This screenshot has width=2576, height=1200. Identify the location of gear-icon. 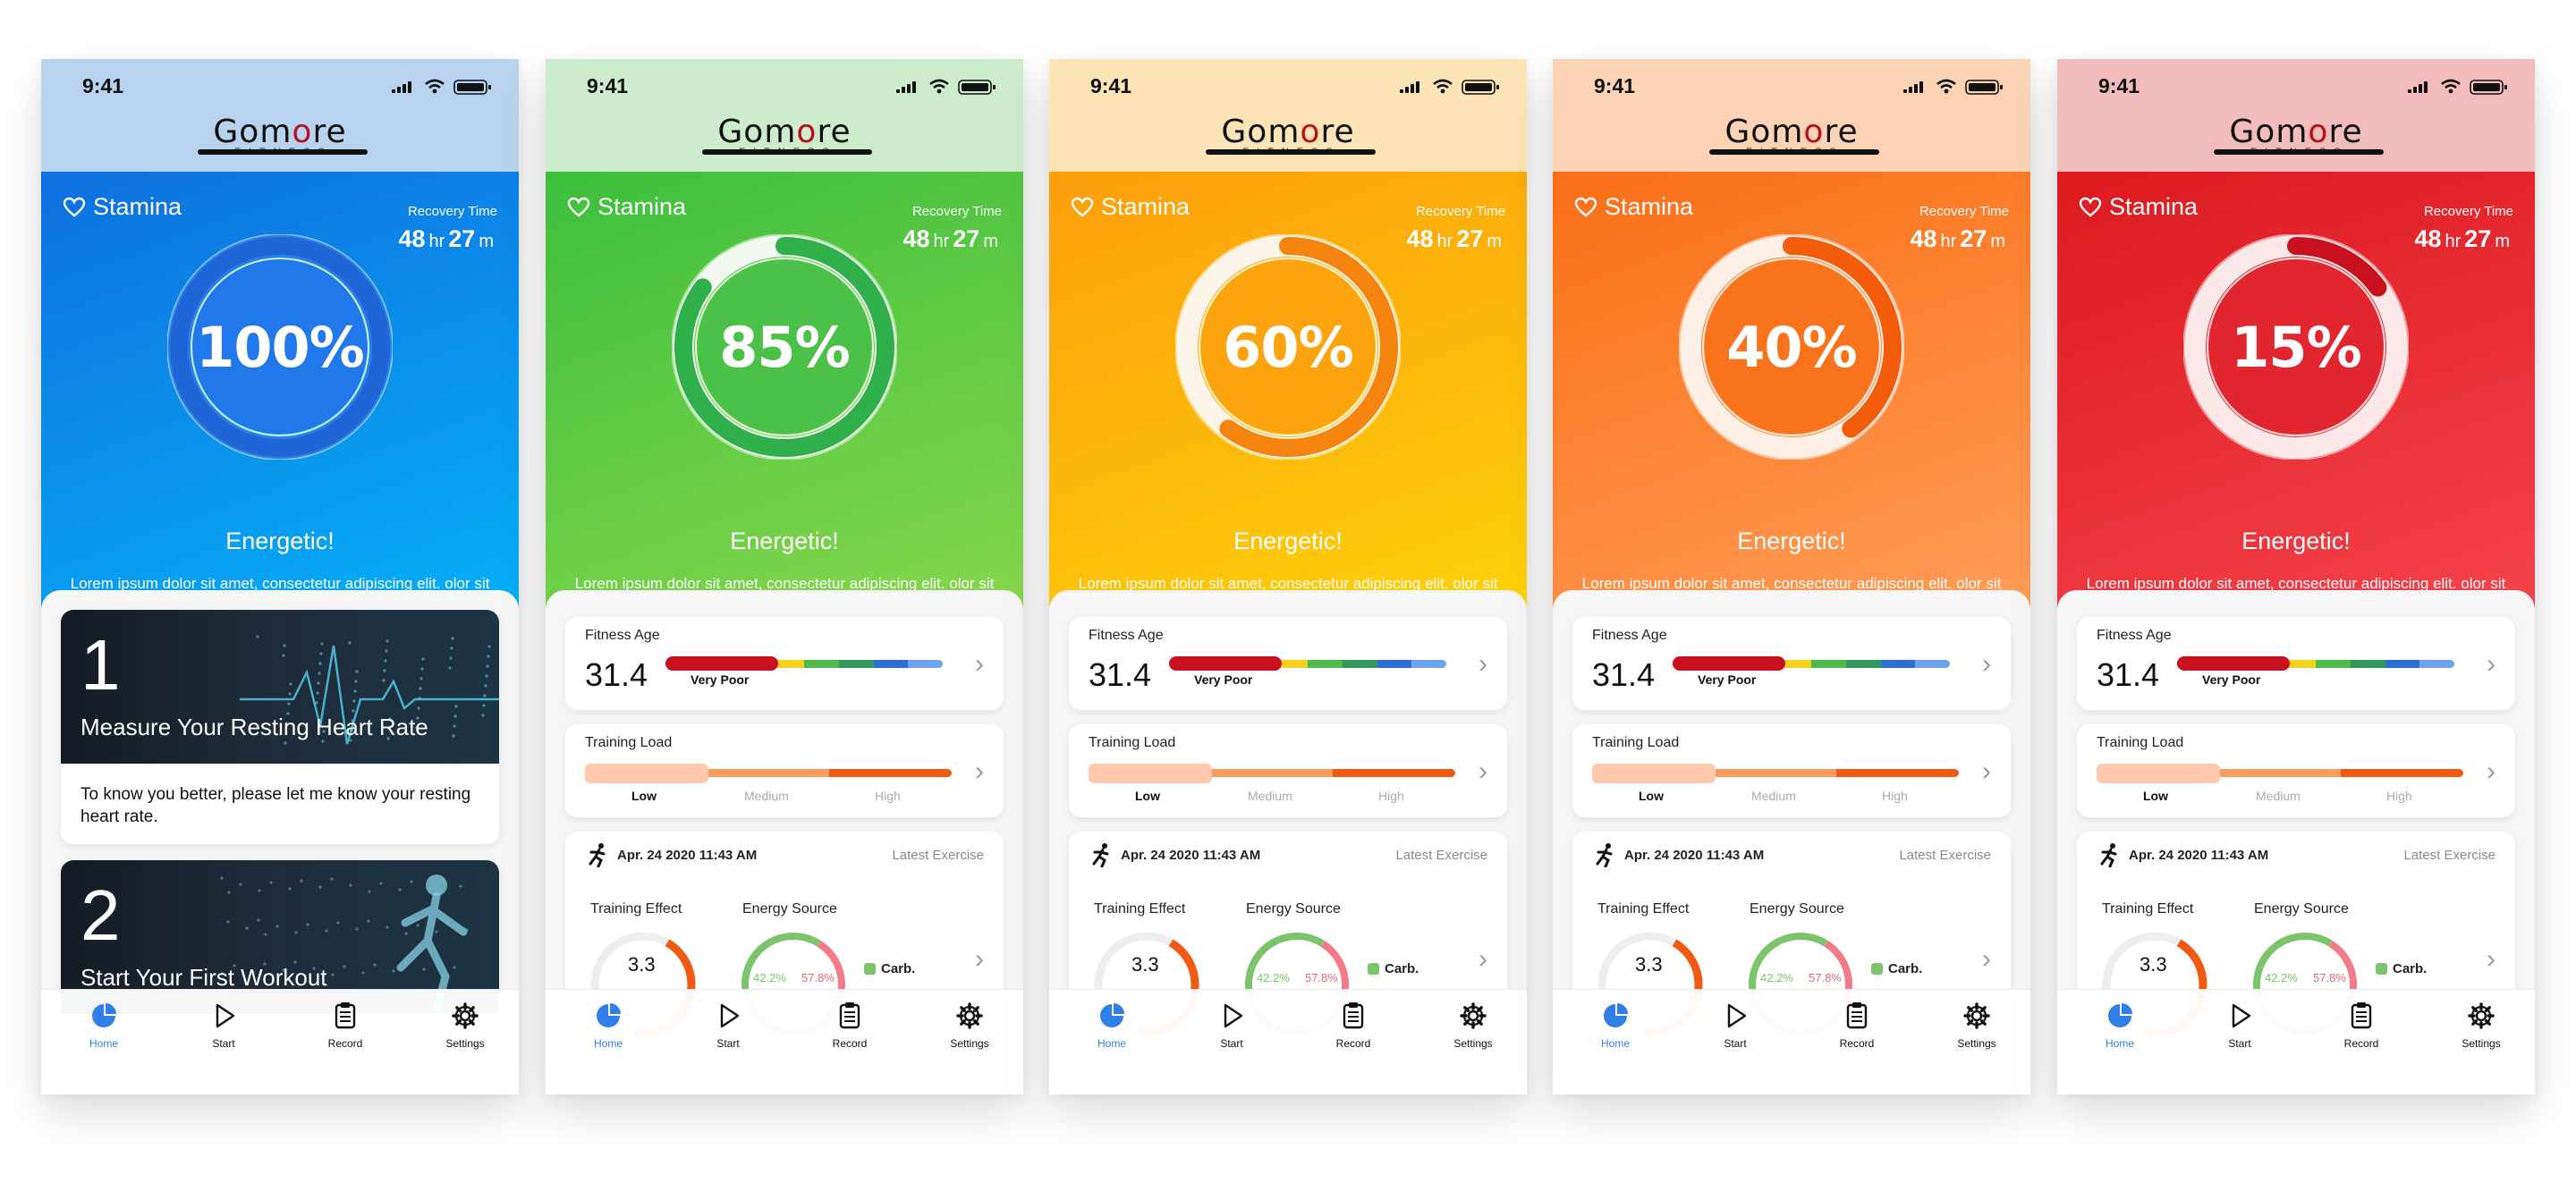
(465, 1015).